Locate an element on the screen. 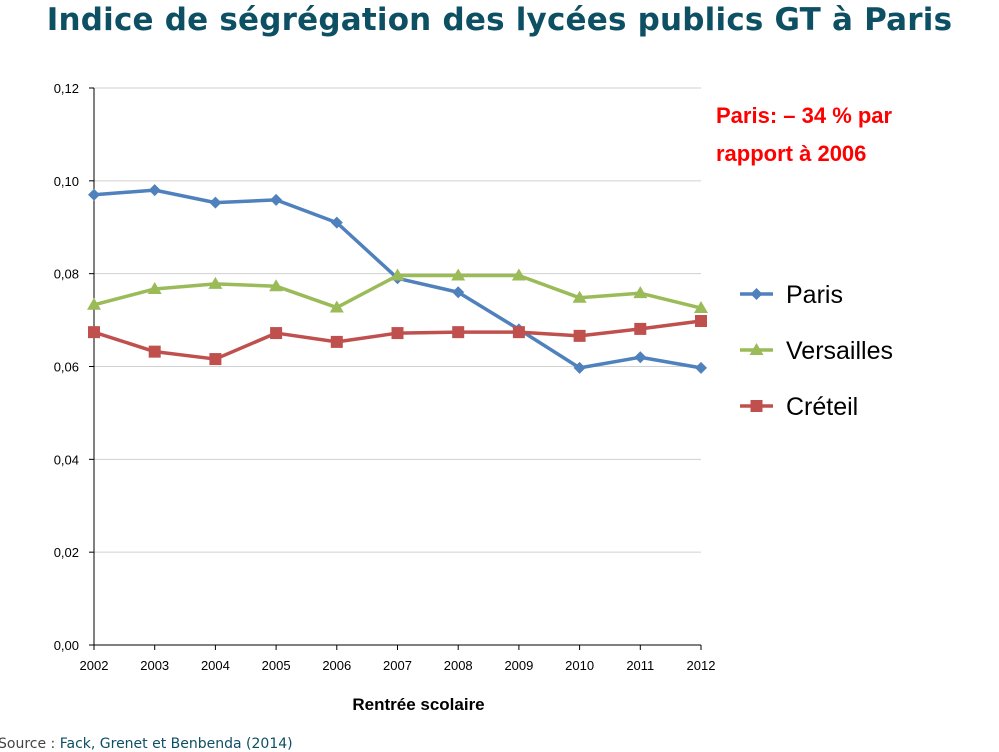 This screenshot has height=752, width=999. legend-marker-creteil is located at coordinates (756, 406).